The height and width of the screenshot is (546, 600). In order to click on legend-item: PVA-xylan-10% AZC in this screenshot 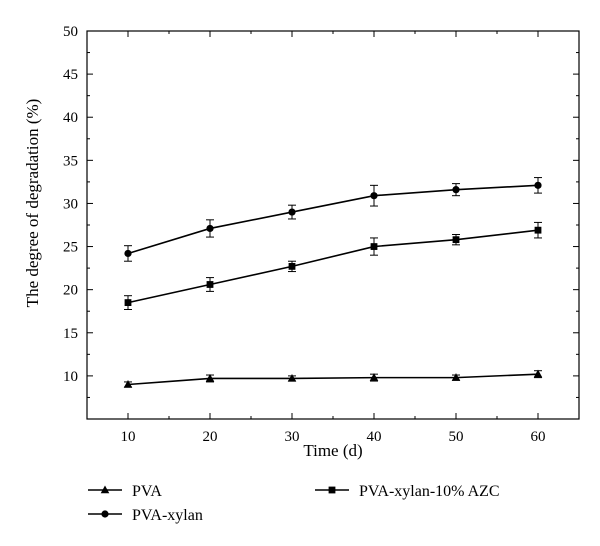, I will do `click(407, 491)`.